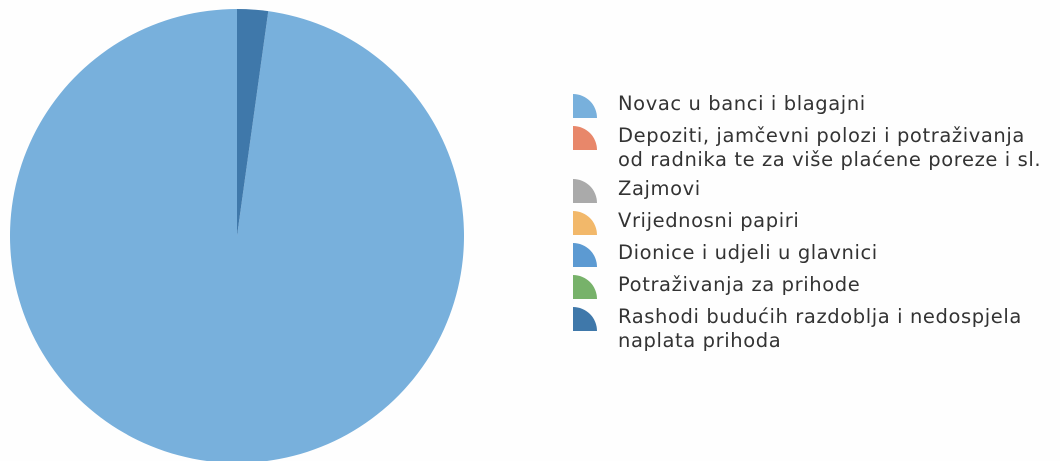 The width and height of the screenshot is (1060, 461). Describe the element at coordinates (739, 284) in the screenshot. I see `legend-label: Potraživanja za prihode` at that location.